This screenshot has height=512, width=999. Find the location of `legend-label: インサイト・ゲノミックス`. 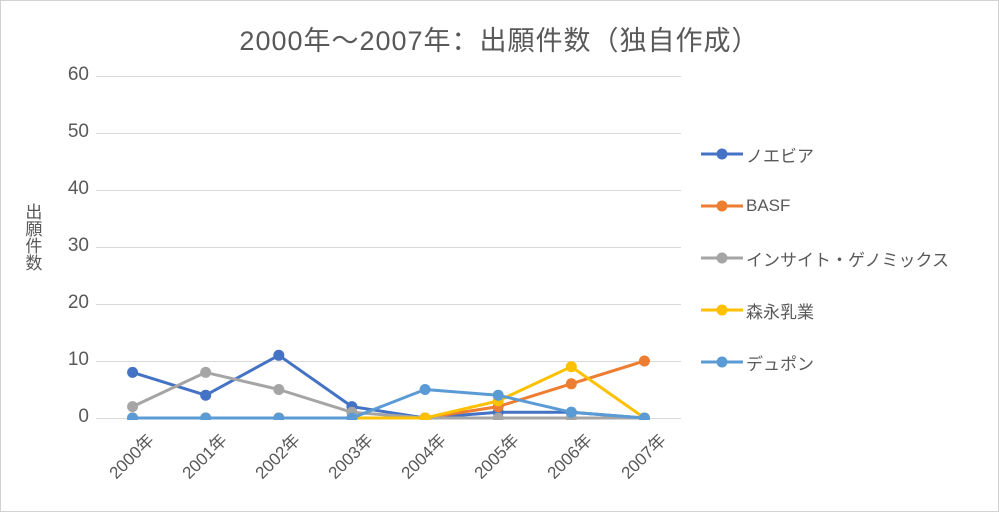

legend-label: インサイト・ゲノミックス is located at coordinates (847, 260).